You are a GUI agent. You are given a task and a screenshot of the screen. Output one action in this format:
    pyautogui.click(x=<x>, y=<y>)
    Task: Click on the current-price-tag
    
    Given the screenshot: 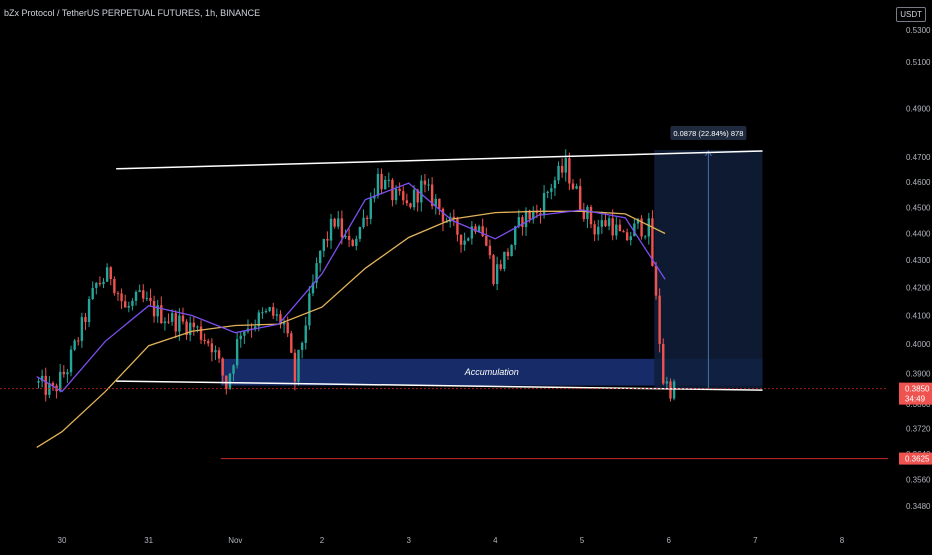 What is the action you would take?
    pyautogui.click(x=915, y=393)
    